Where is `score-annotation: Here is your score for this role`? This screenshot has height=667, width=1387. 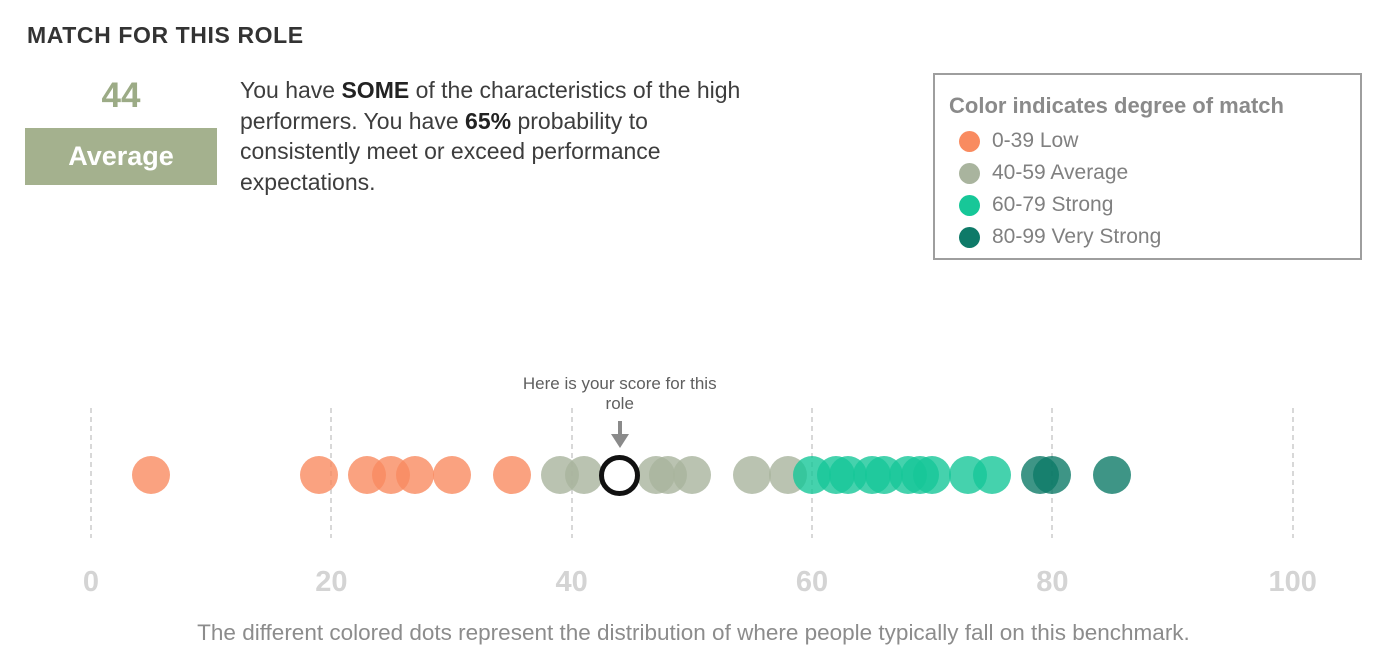
score-annotation: Here is your score for this role is located at coordinates (620, 394).